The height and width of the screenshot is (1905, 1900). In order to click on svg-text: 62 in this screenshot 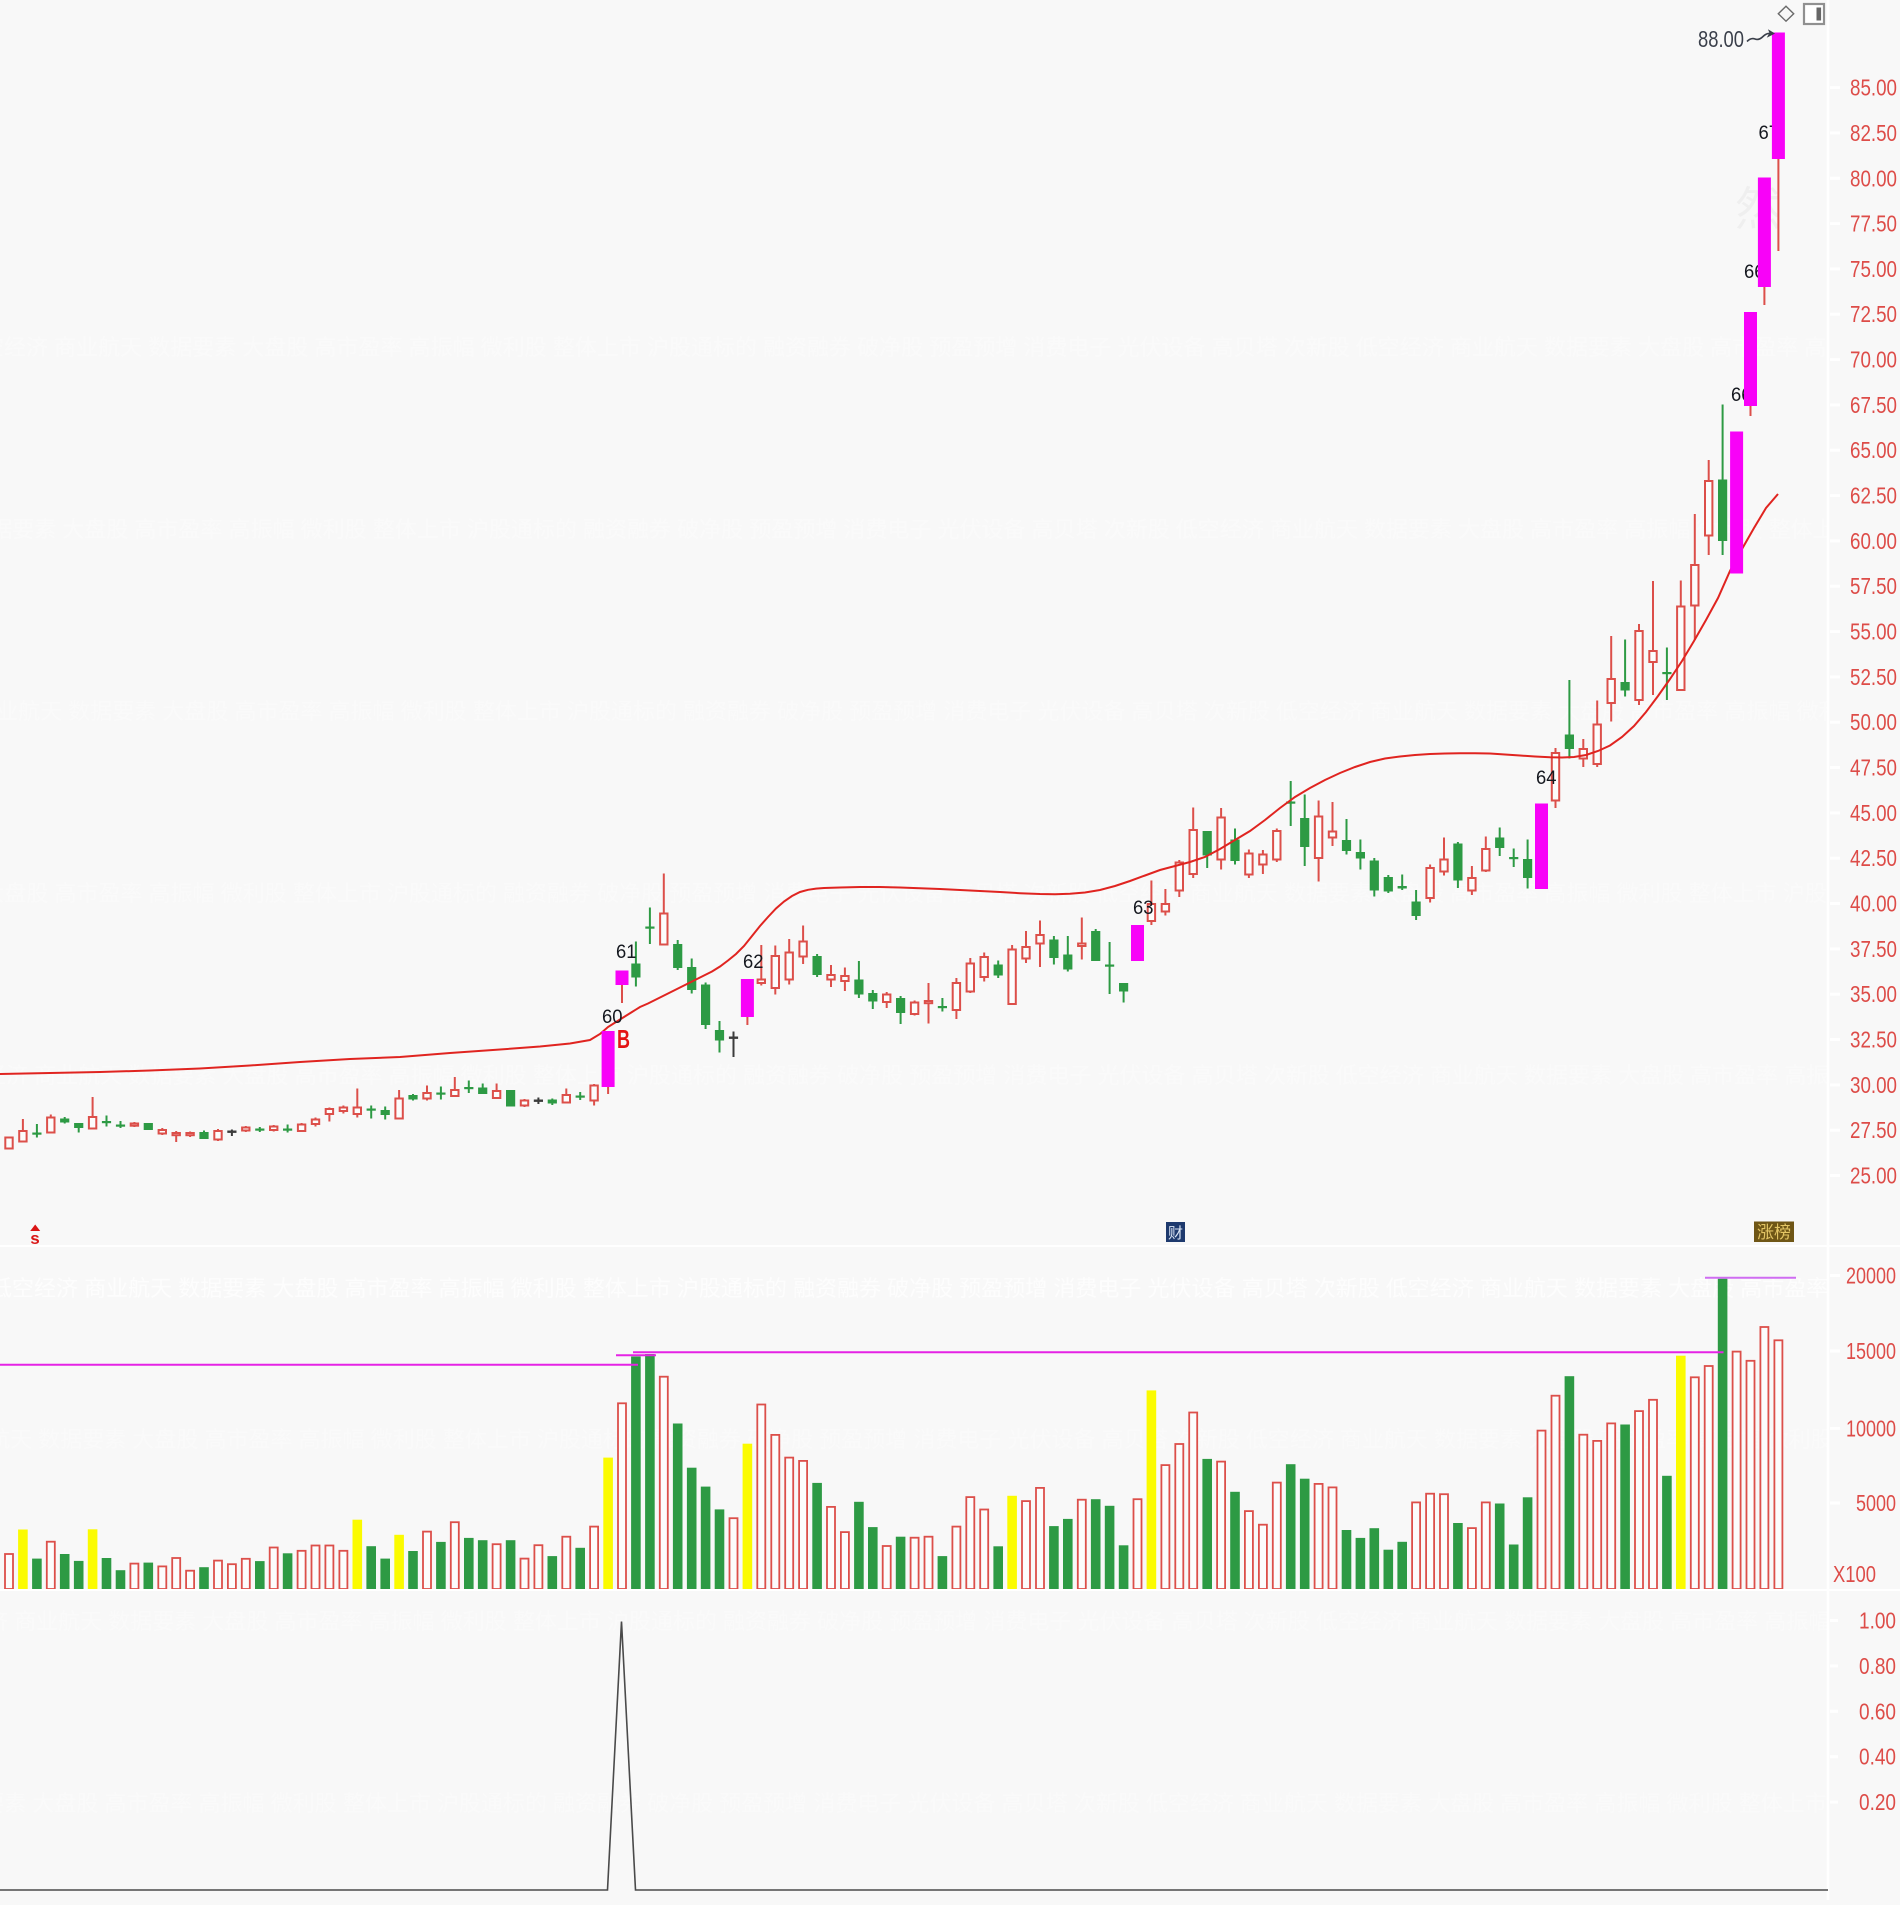, I will do `click(753, 962)`.